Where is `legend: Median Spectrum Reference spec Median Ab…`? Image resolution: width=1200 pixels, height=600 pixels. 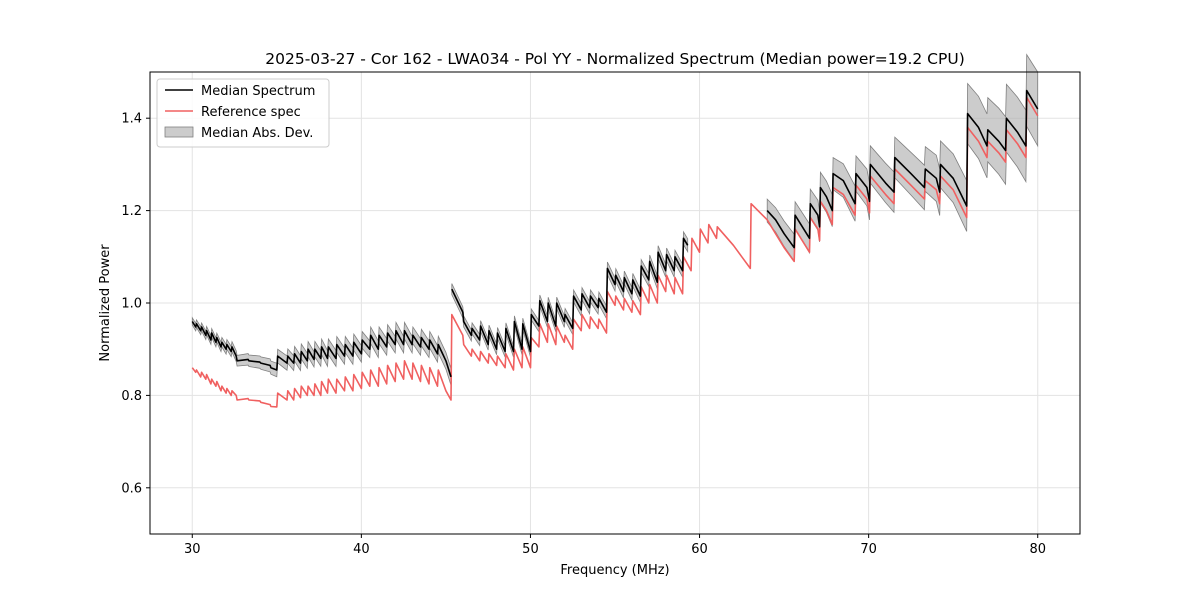
legend: Median Spectrum Reference spec Median Ab… is located at coordinates (243, 113).